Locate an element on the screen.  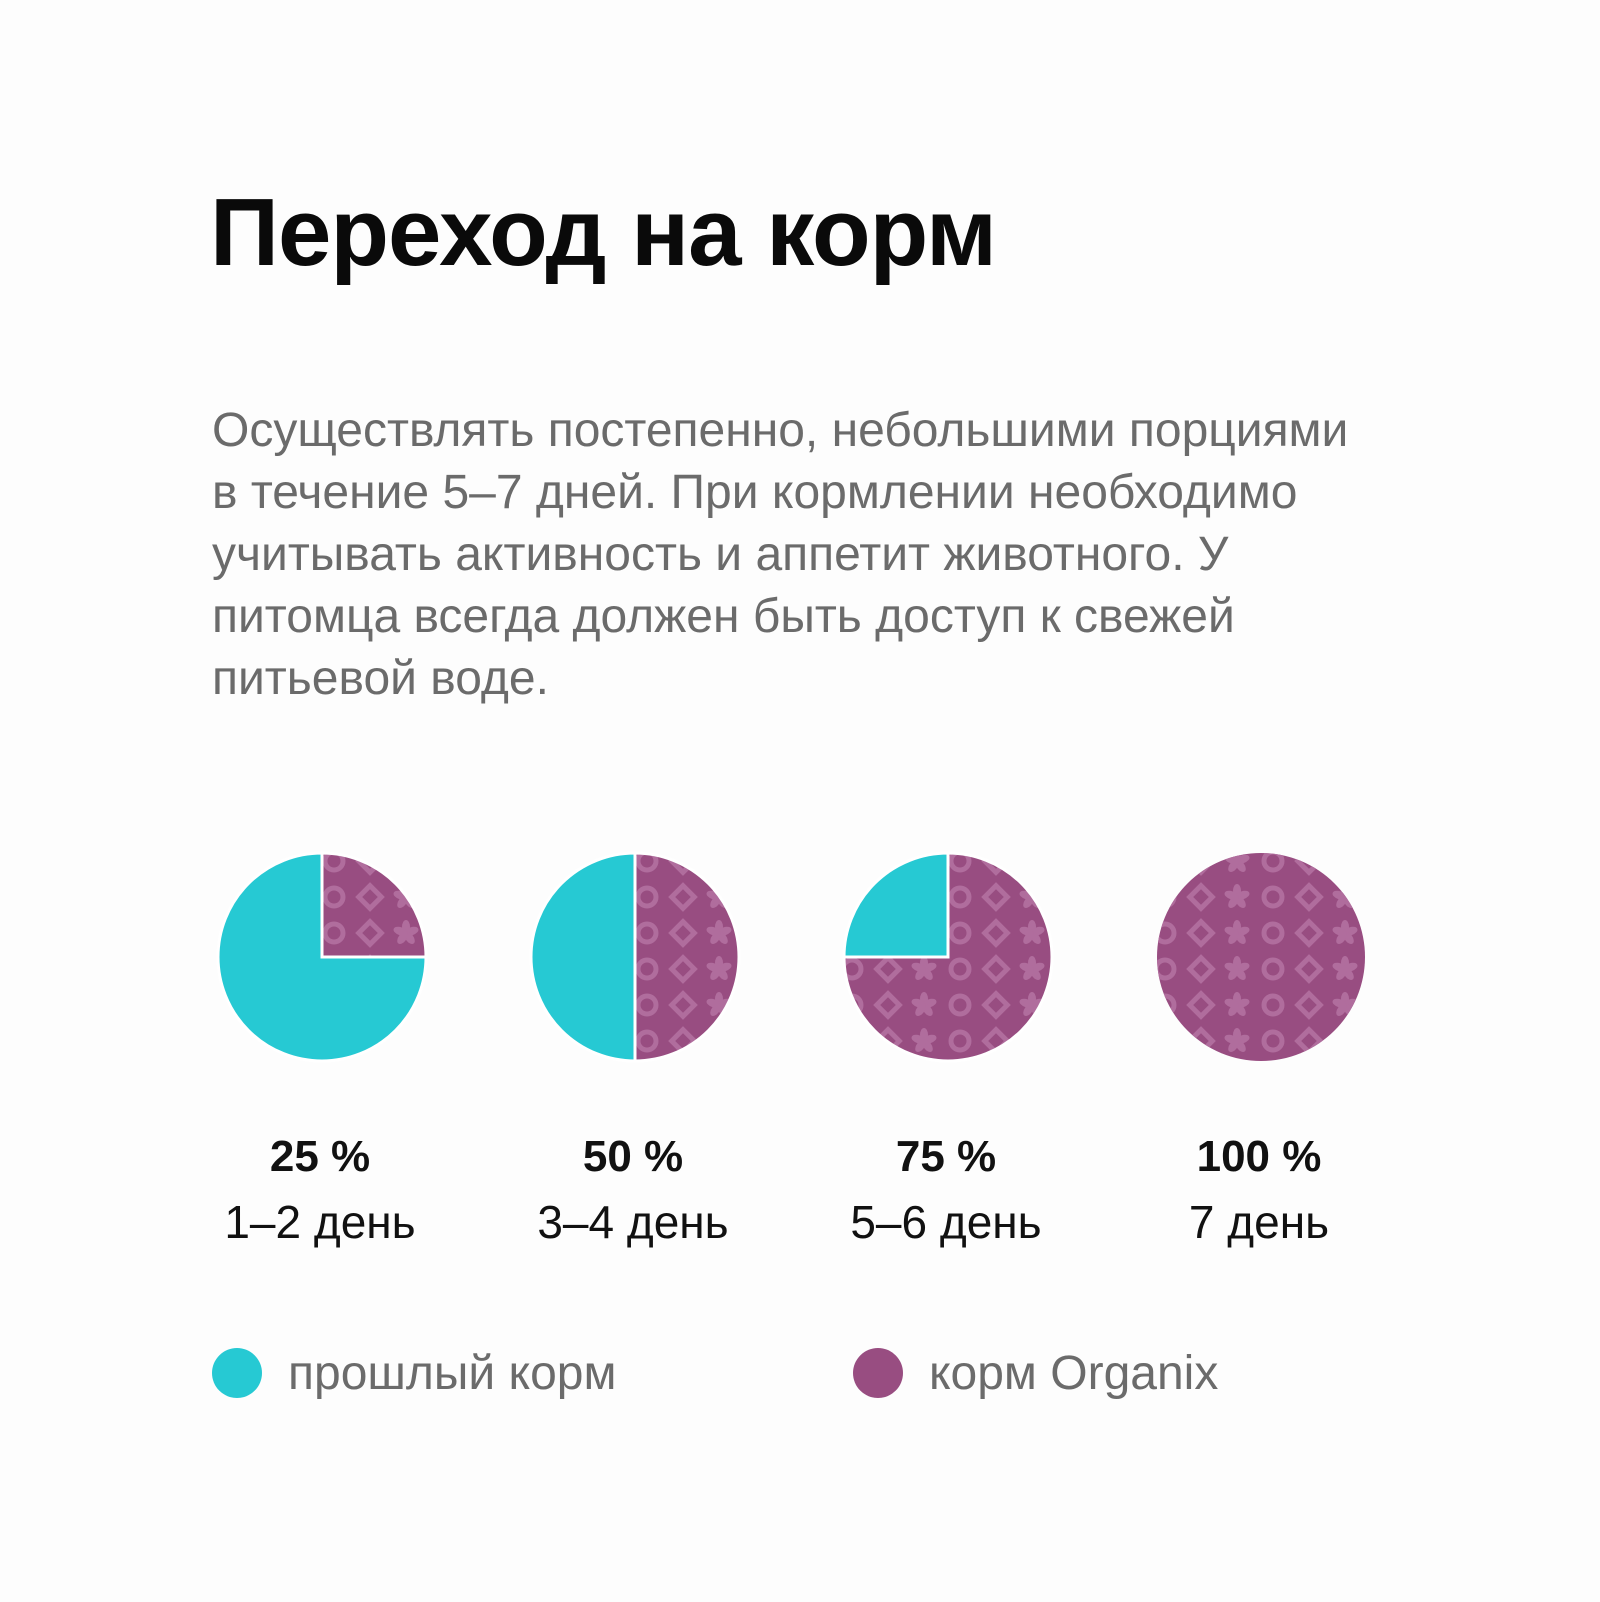
pie-2-slice-old-food is located at coordinates (583, 957).